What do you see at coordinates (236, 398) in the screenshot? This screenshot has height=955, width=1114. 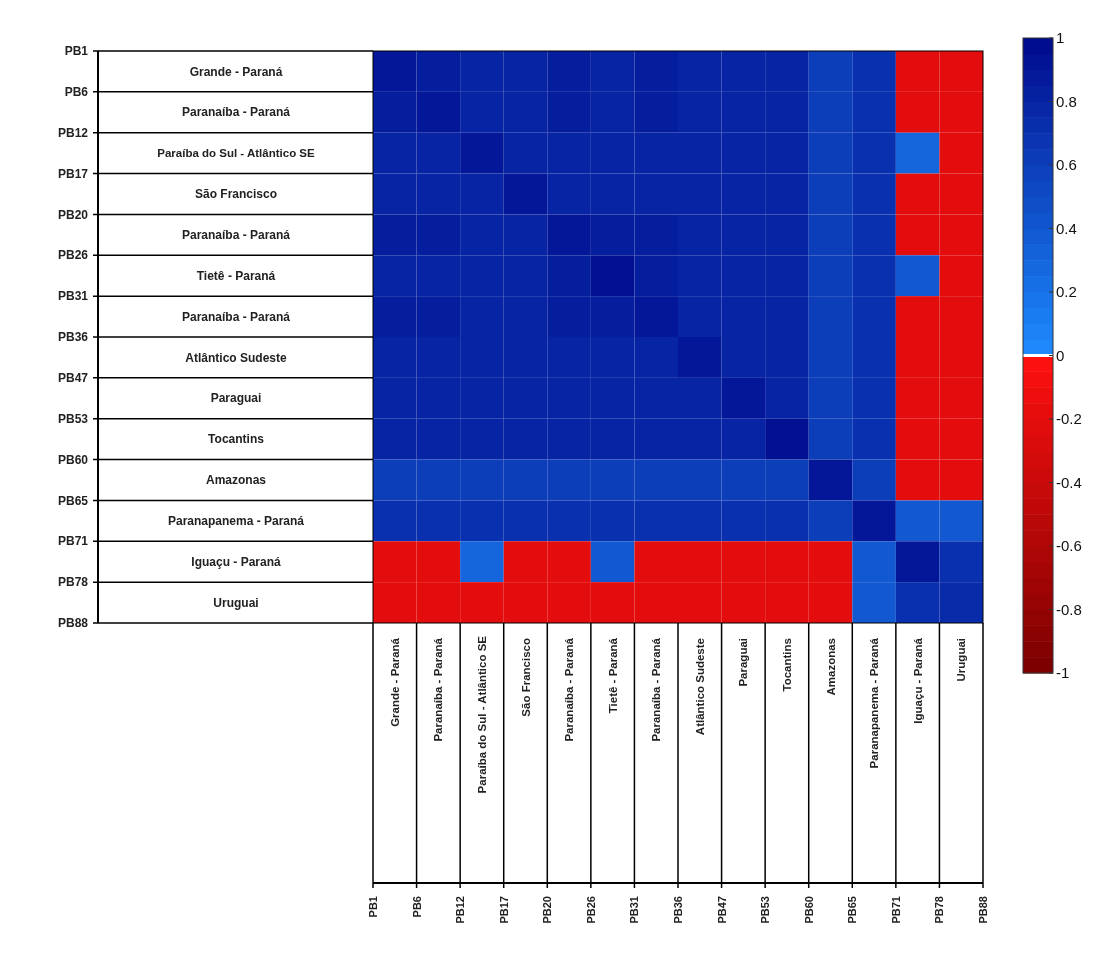 I see `y-tick-label: Paraguai` at bounding box center [236, 398].